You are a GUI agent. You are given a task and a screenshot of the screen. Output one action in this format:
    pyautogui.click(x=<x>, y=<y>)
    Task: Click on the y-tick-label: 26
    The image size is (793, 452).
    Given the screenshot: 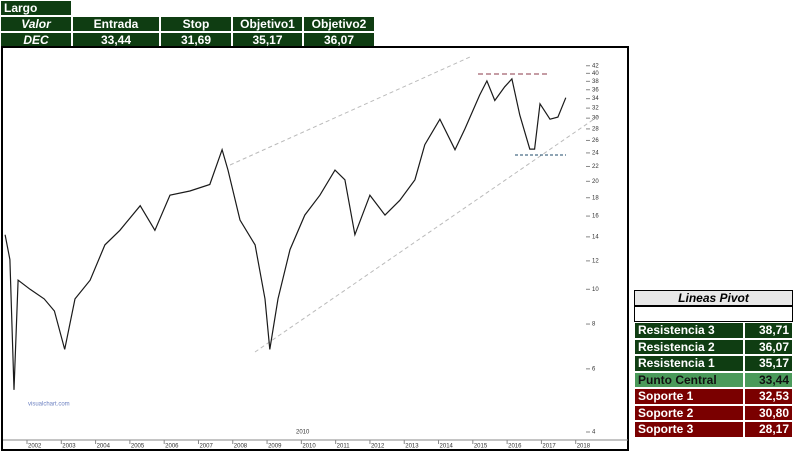 What is the action you would take?
    pyautogui.click(x=595, y=141)
    